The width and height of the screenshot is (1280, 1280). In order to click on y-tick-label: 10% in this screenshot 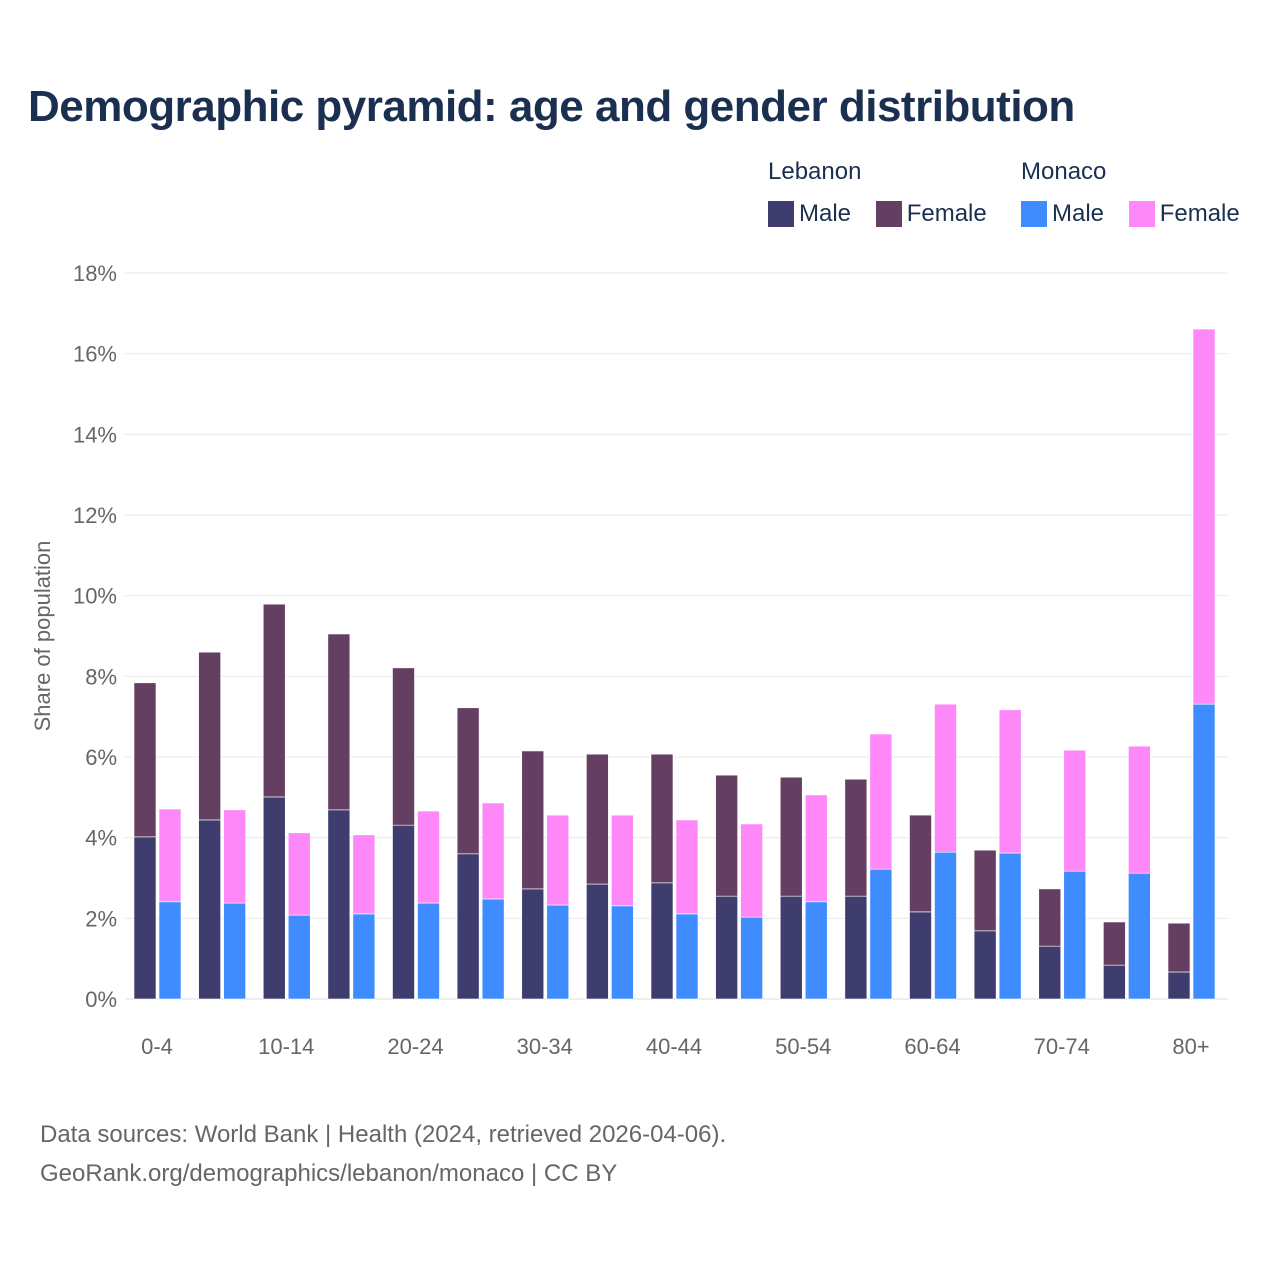, I will do `click(95, 596)`.